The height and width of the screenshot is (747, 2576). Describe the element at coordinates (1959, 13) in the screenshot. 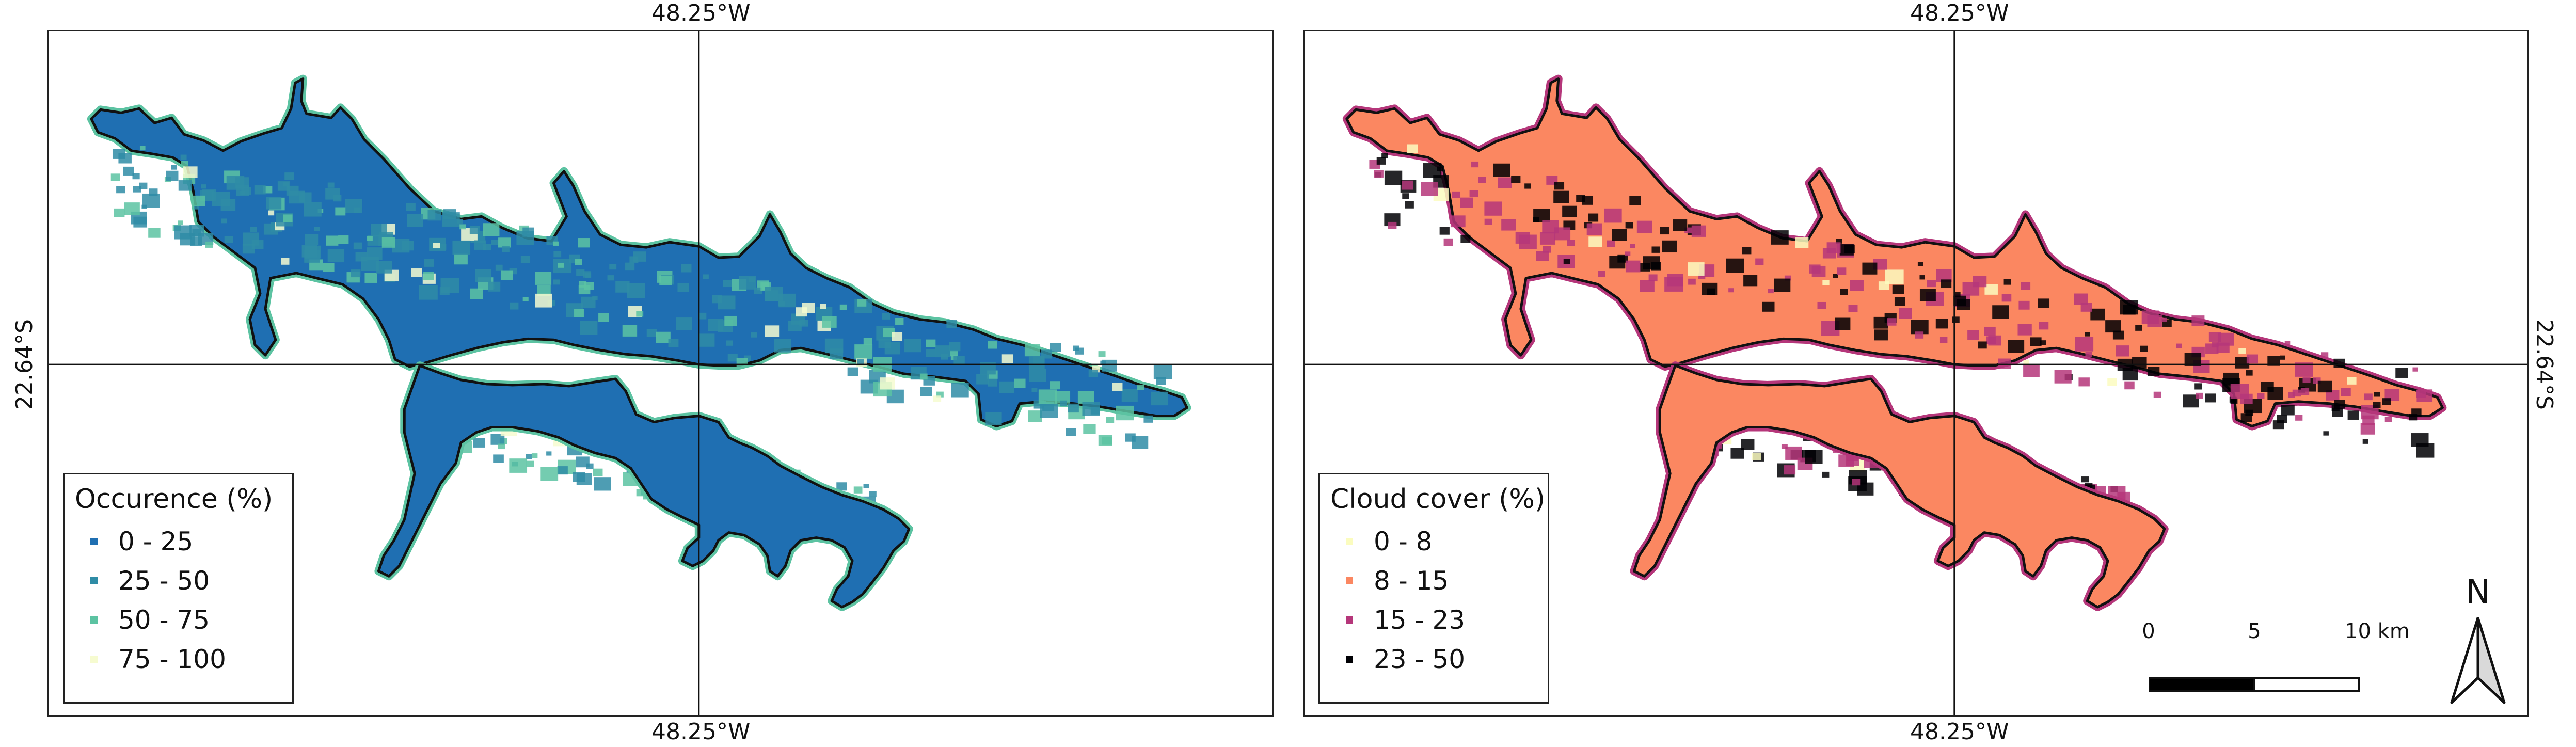

I see `top-longitude-label-right: 48.25°W` at that location.